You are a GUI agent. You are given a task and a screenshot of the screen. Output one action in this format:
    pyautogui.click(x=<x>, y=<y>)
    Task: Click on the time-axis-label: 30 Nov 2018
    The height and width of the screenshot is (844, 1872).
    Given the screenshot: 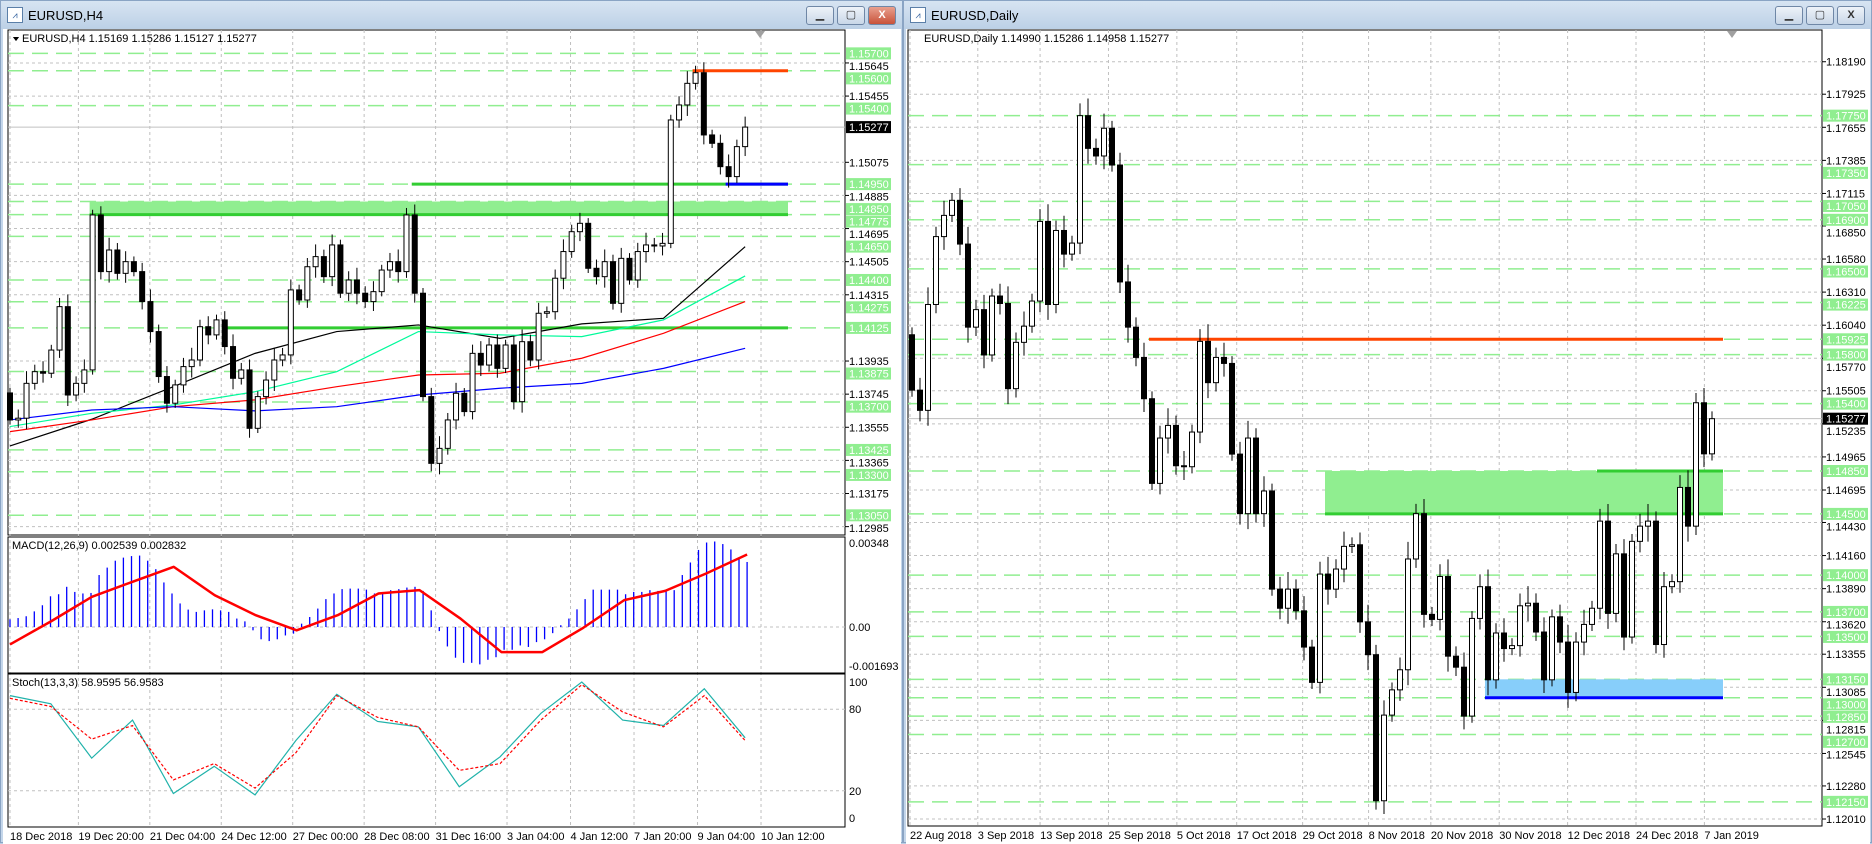 What is the action you would take?
    pyautogui.click(x=1530, y=836)
    